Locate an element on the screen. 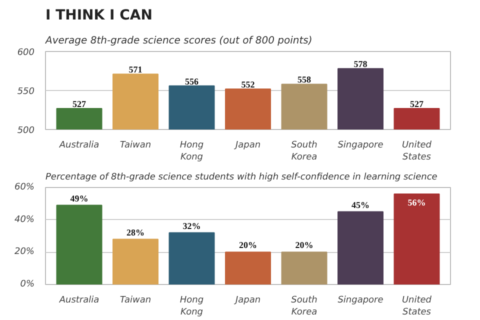 Image resolution: width=480 pixels, height=320 pixels. chart-title: Percentage of 8th-grade science students with high self-confidence in learning science is located at coordinates (242, 177).